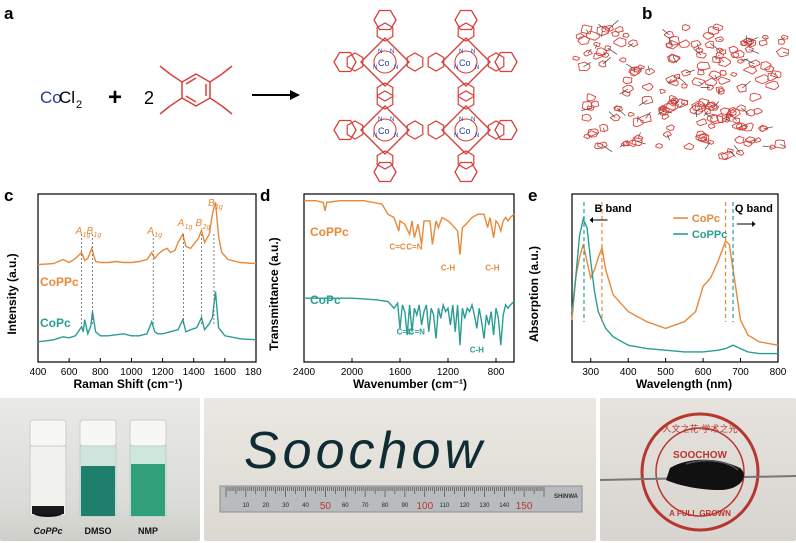  What do you see at coordinates (98, 531) in the screenshot?
I see `vial-label-dmso: DMSO` at bounding box center [98, 531].